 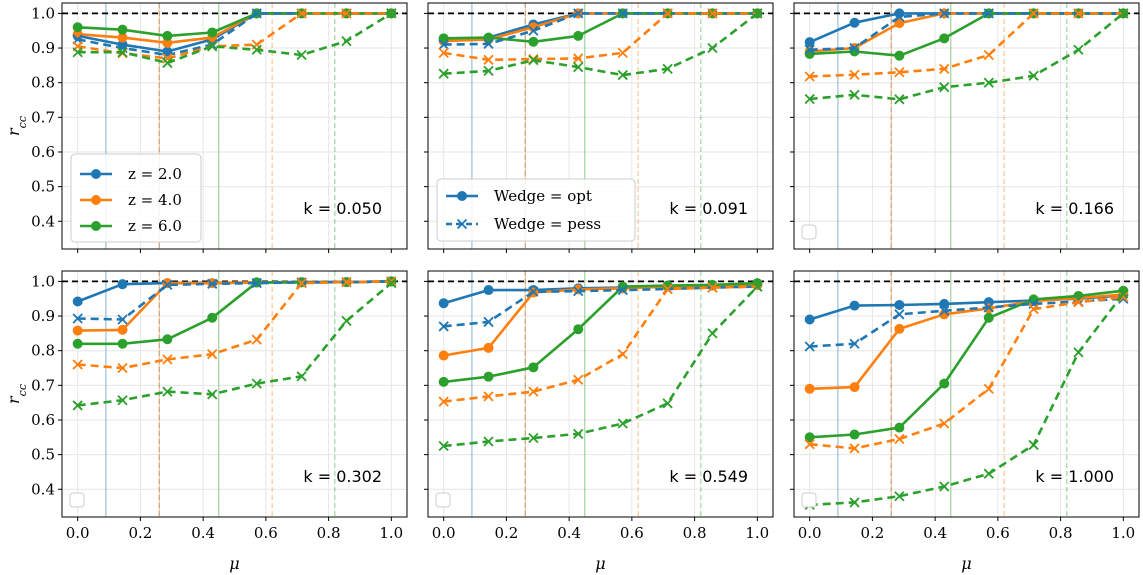 I want to click on axes-frame, so click(x=600, y=394).